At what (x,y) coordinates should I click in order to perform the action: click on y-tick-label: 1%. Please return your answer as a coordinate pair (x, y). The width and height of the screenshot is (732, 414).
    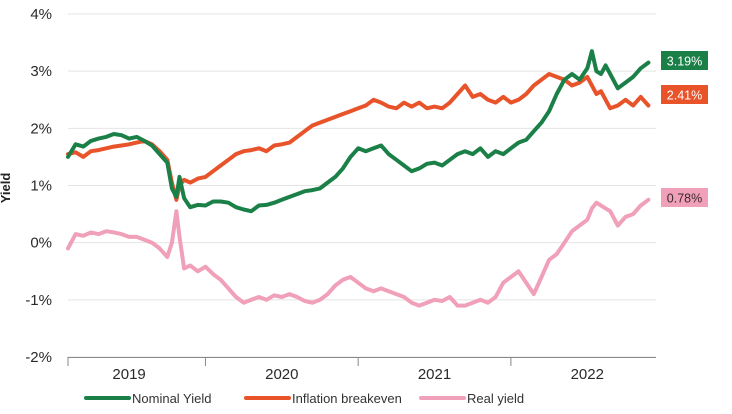
    Looking at the image, I should click on (41, 186).